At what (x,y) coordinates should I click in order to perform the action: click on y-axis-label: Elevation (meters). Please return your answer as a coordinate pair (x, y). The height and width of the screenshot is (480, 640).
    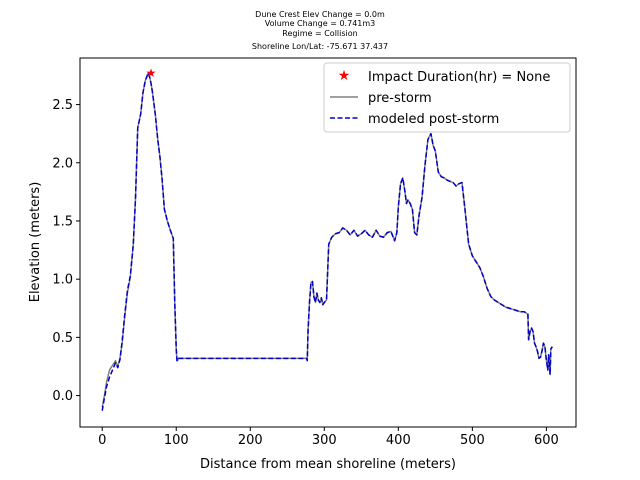
    Looking at the image, I should click on (35, 242).